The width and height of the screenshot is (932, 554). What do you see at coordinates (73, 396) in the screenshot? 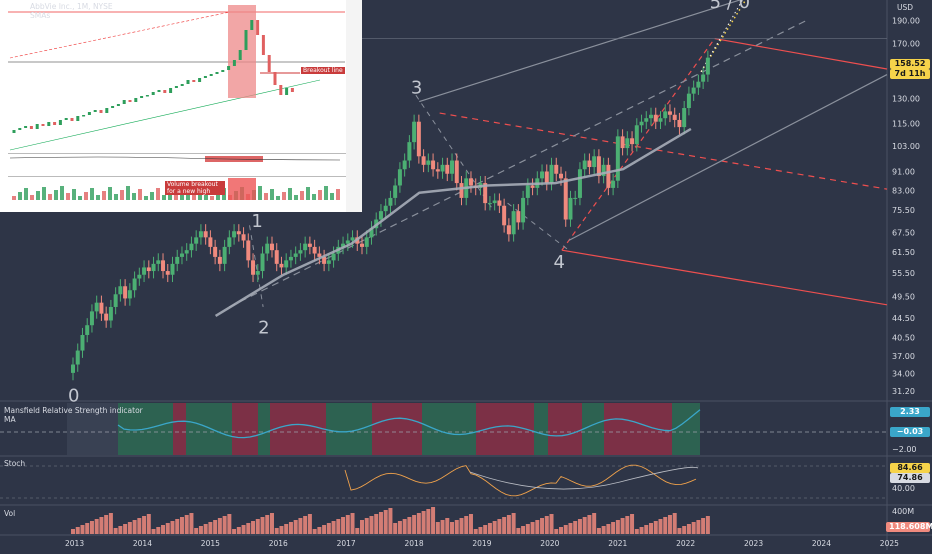
I see `wave-label: 0` at bounding box center [73, 396].